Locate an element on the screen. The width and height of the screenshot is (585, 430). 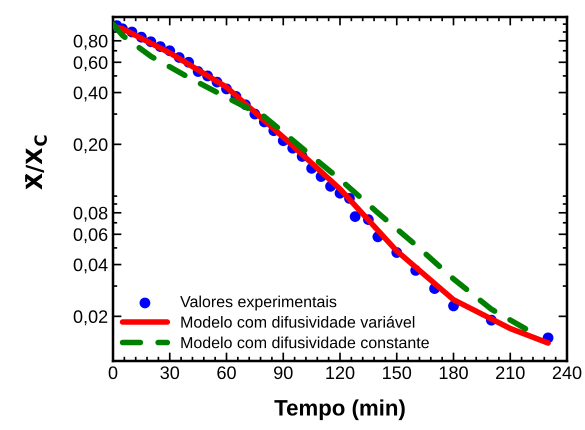
y-tick-label: 0,06 is located at coordinates (91, 236).